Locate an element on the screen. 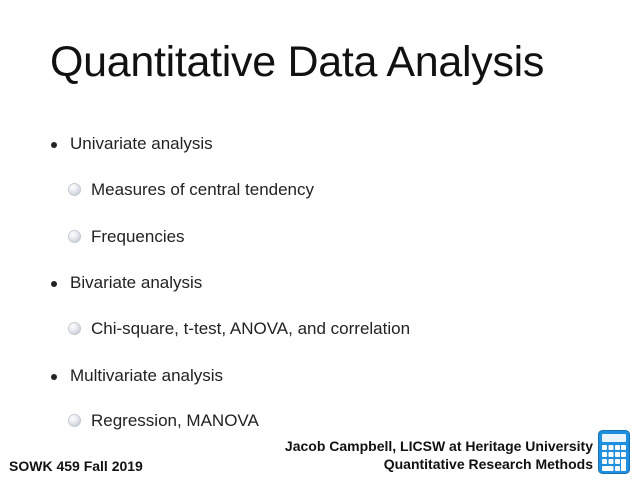 The height and width of the screenshot is (480, 640). sub-bullet-text: Regression, MANOVA is located at coordinates (175, 420).